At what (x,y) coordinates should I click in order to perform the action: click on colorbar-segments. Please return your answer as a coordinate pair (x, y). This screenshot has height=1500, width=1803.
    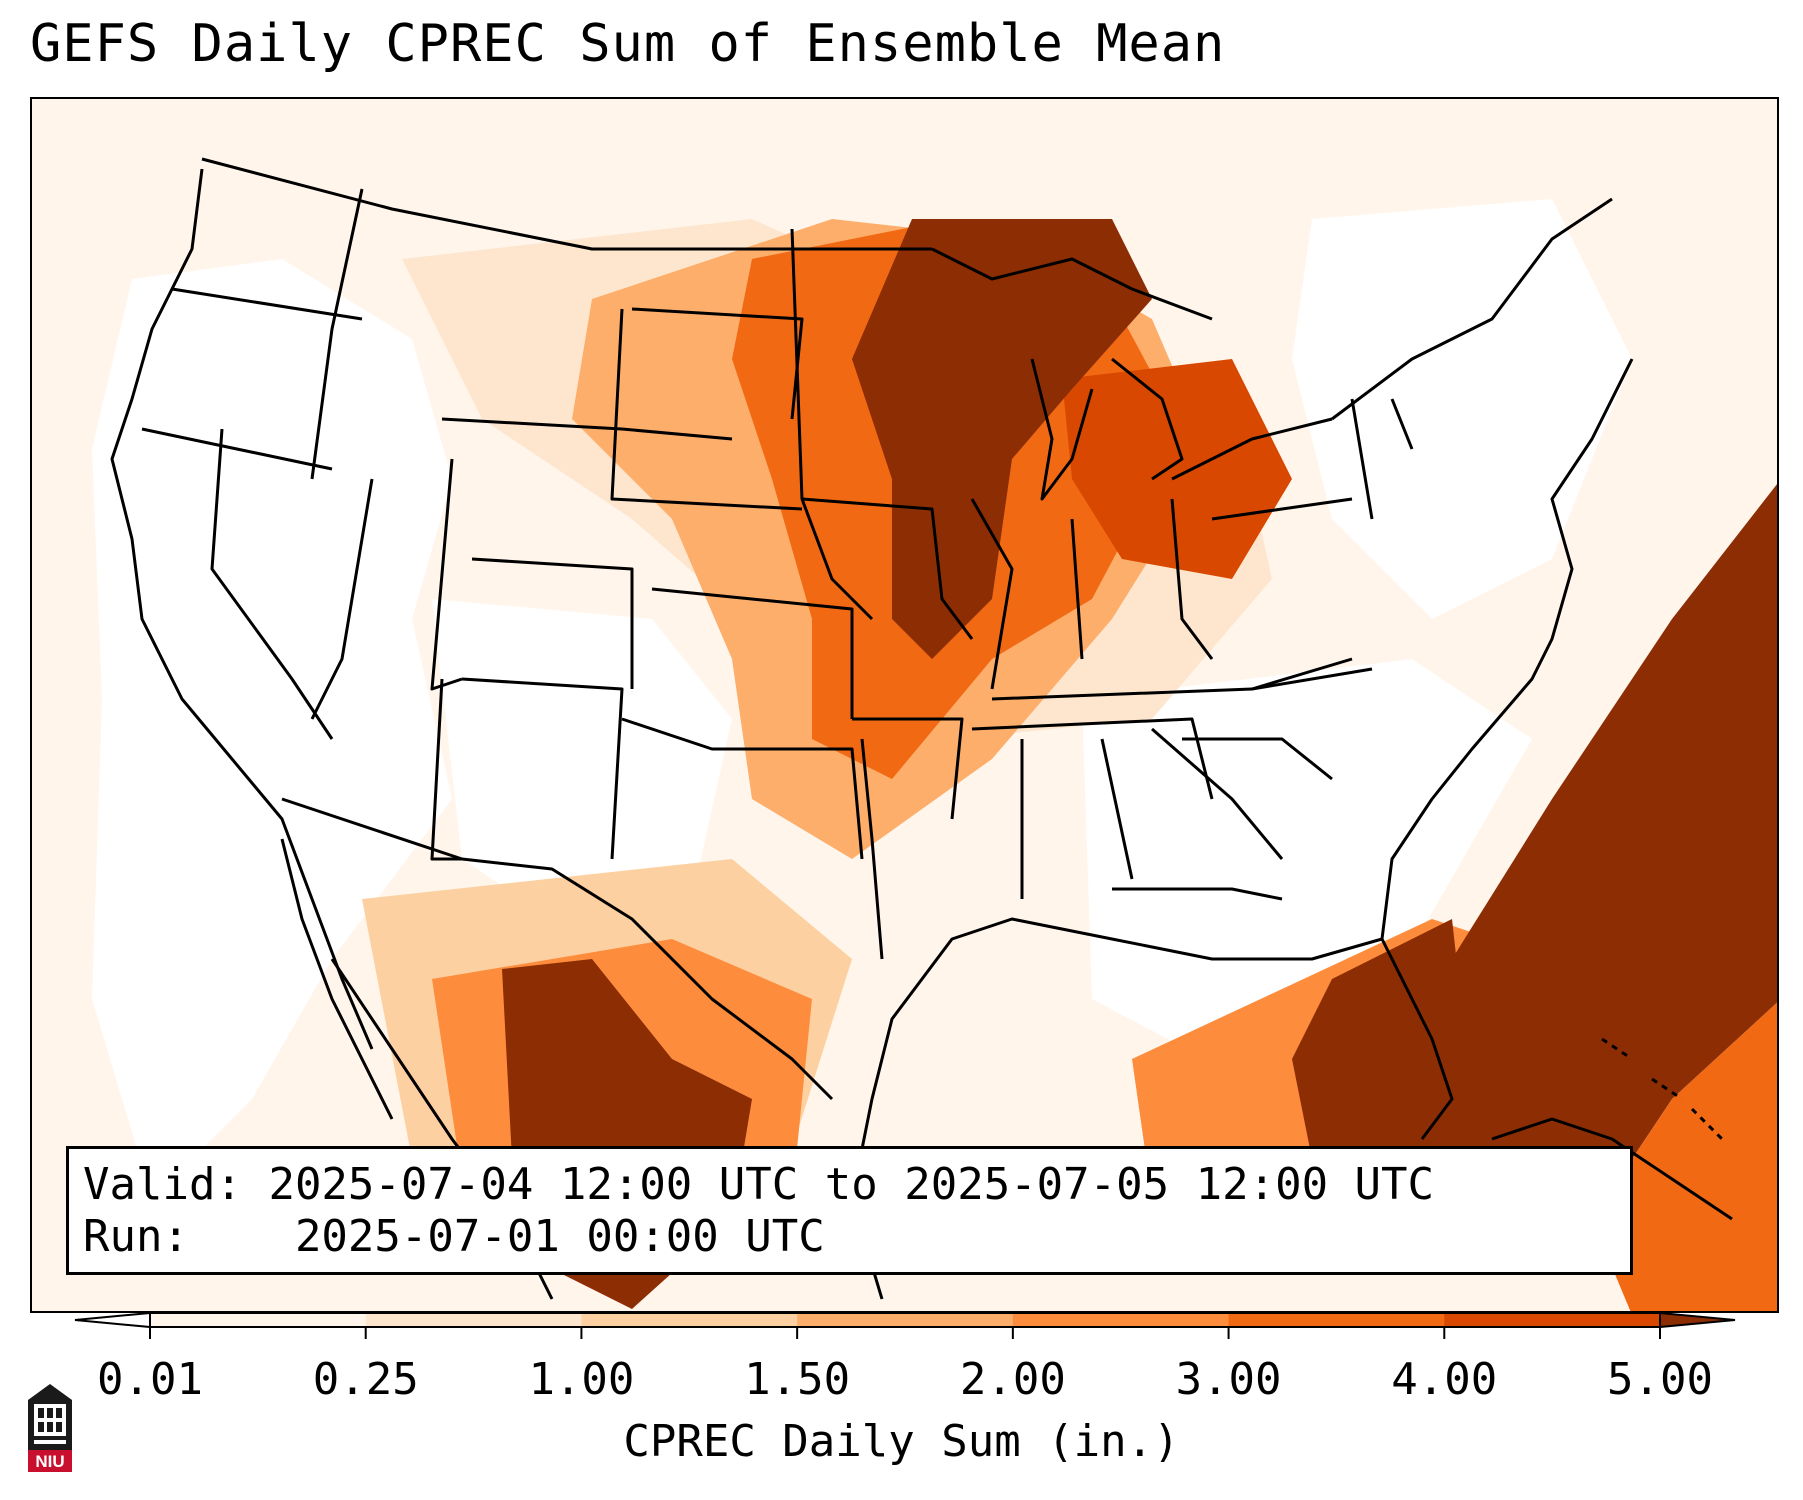
    Looking at the image, I should click on (905, 1320).